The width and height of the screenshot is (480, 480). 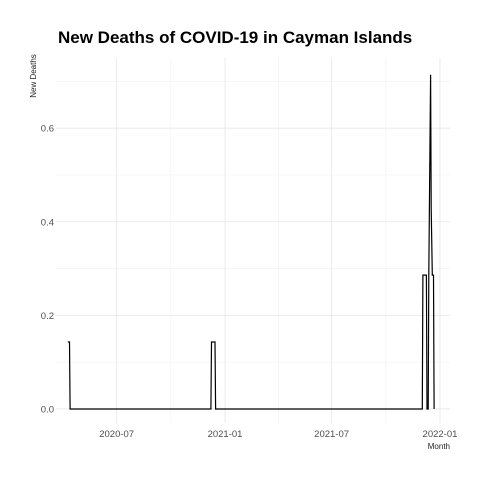 I want to click on y-tick-label: 0.2, so click(x=47, y=316).